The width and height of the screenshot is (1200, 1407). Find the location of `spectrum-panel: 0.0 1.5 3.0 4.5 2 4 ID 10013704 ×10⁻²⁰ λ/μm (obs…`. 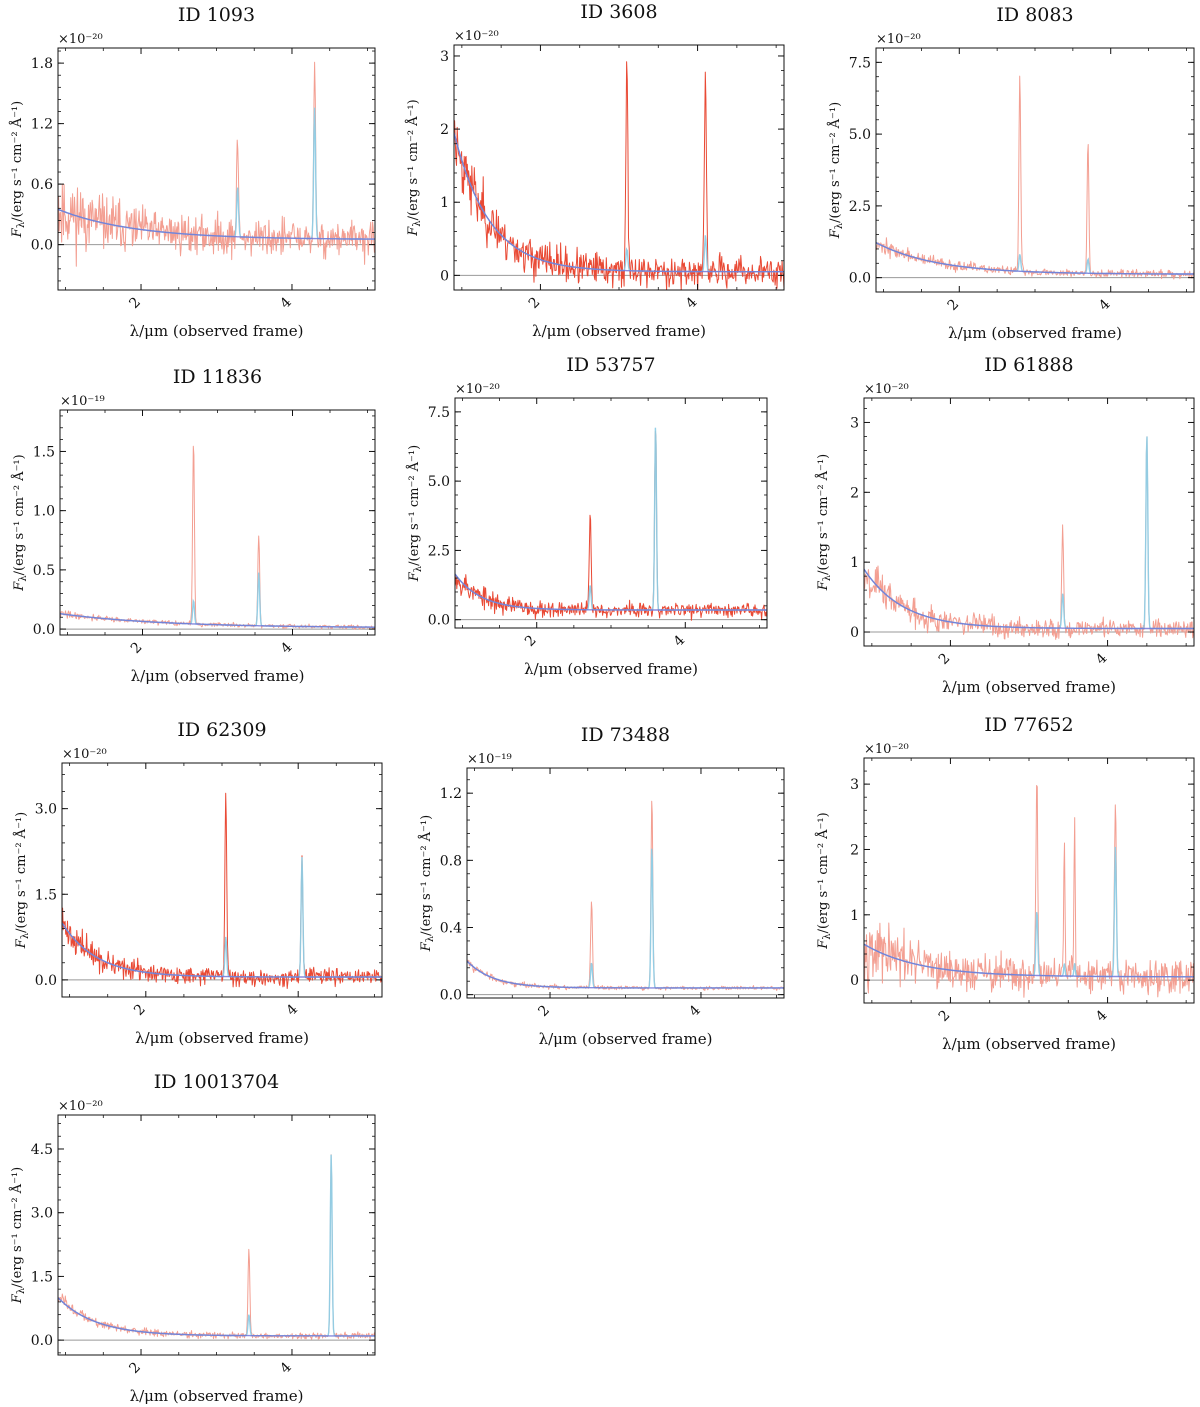

spectrum-panel: 0.0 1.5 3.0 4.5 2 4 ID 10013704 ×10⁻²⁰ λ/μm (obs… is located at coordinates (192, 1238).